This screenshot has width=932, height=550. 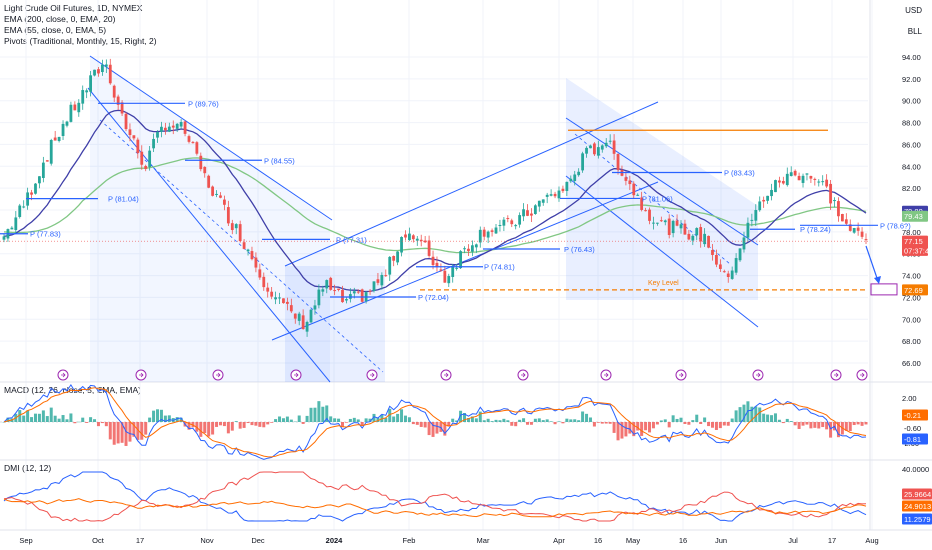 I want to click on y-tick-label: 84.00, so click(x=911, y=166).